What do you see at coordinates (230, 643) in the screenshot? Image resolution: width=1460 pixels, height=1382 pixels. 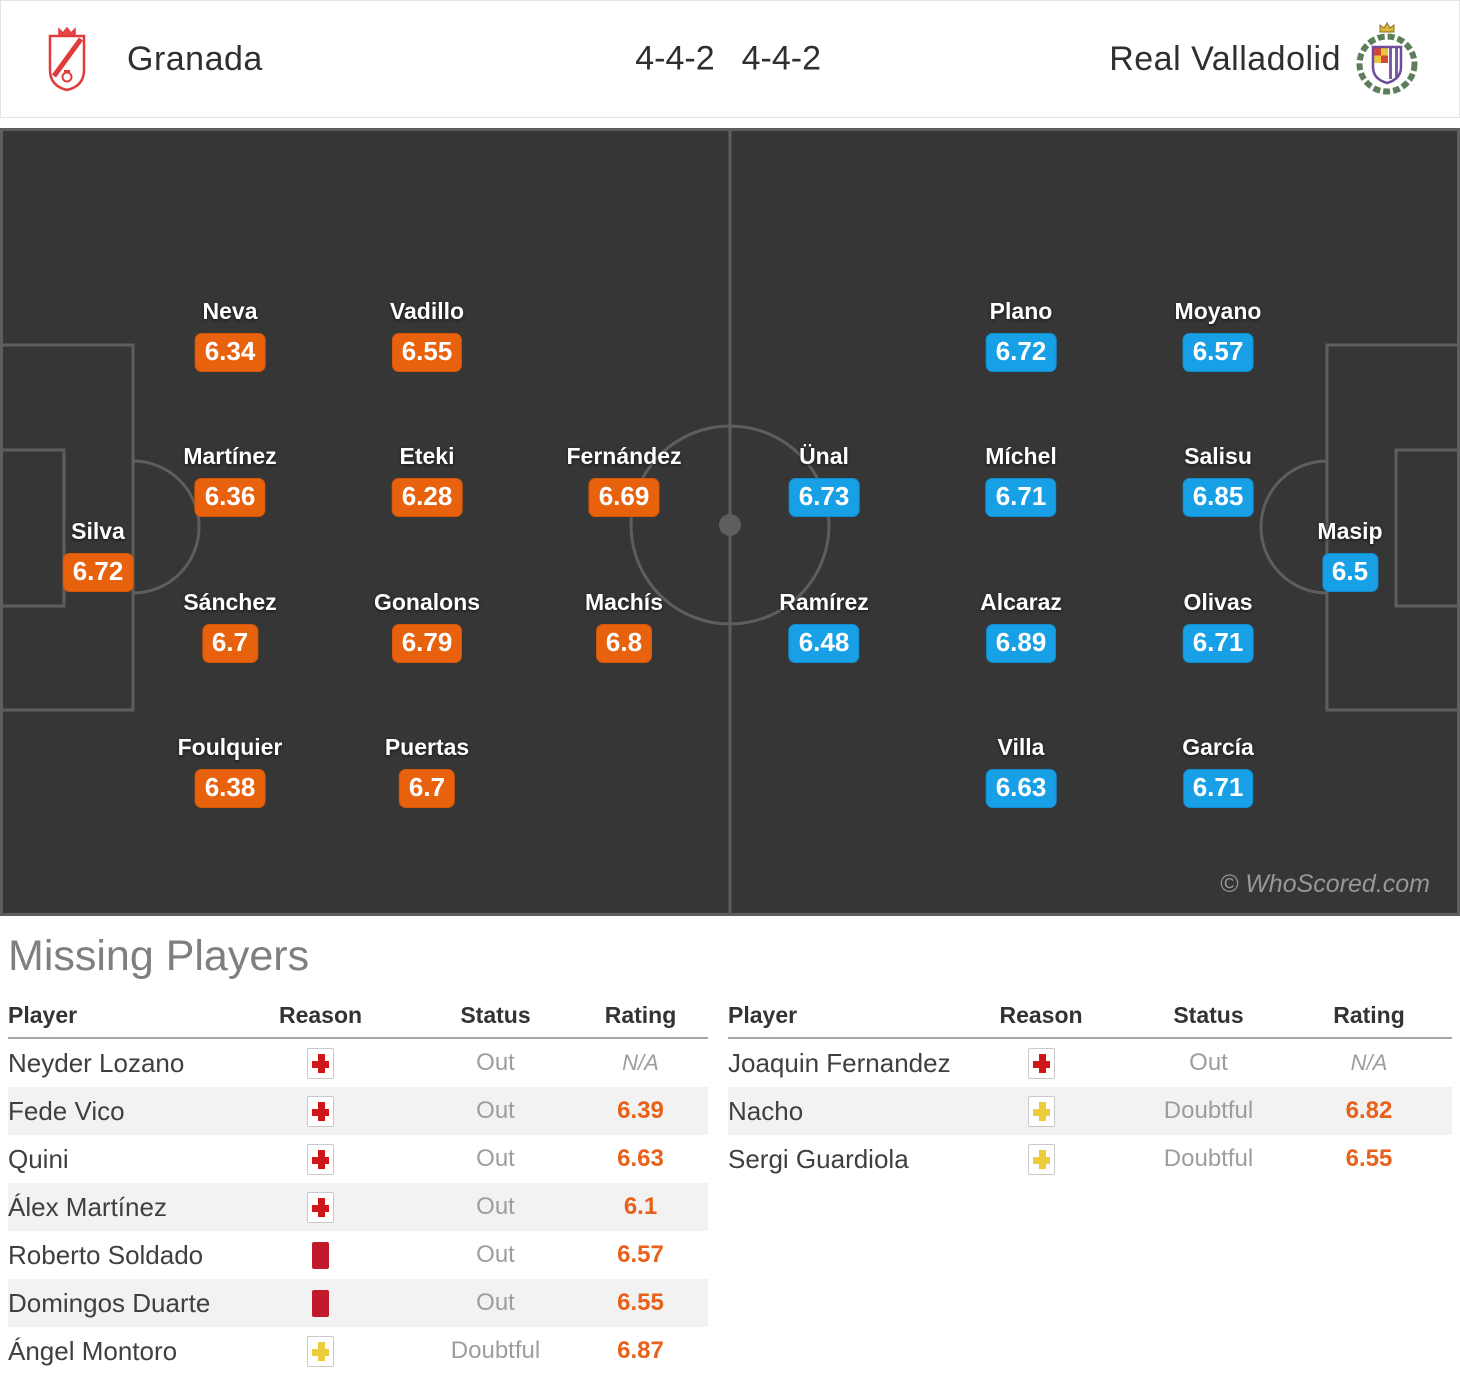 I see `player-rating-badge: 6.7` at bounding box center [230, 643].